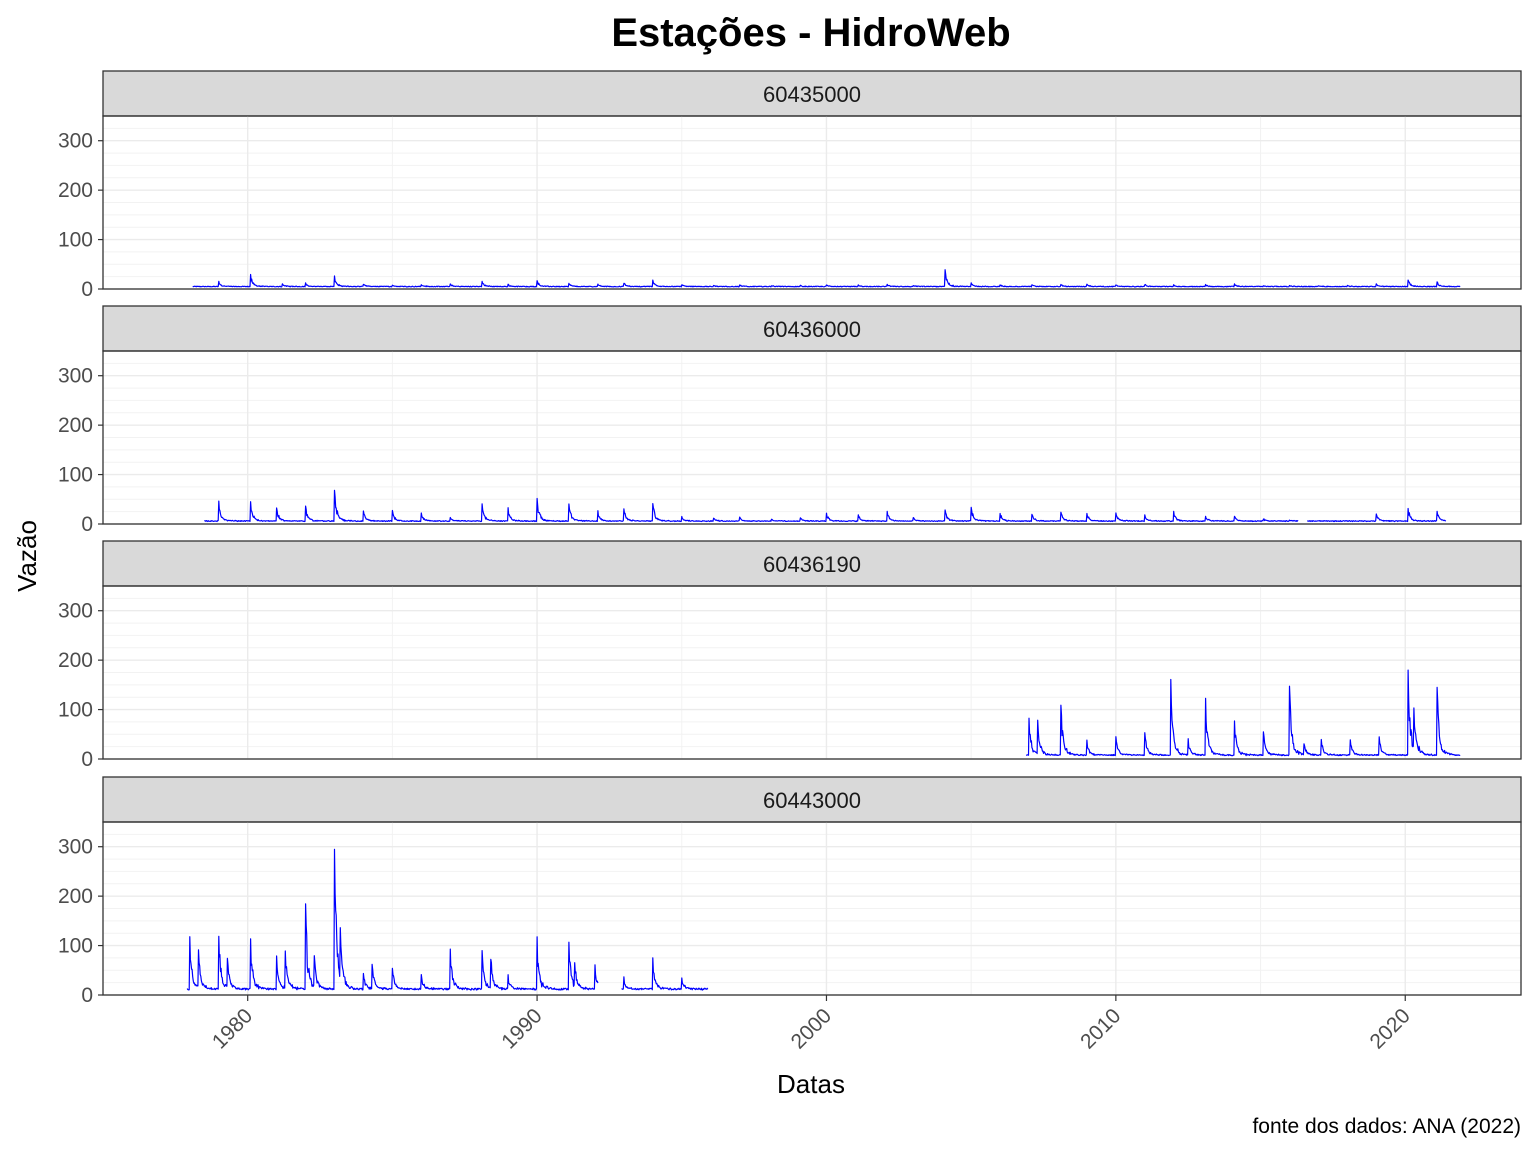  Describe the element at coordinates (27, 556) in the screenshot. I see `y-axis-title: Vazão` at that location.